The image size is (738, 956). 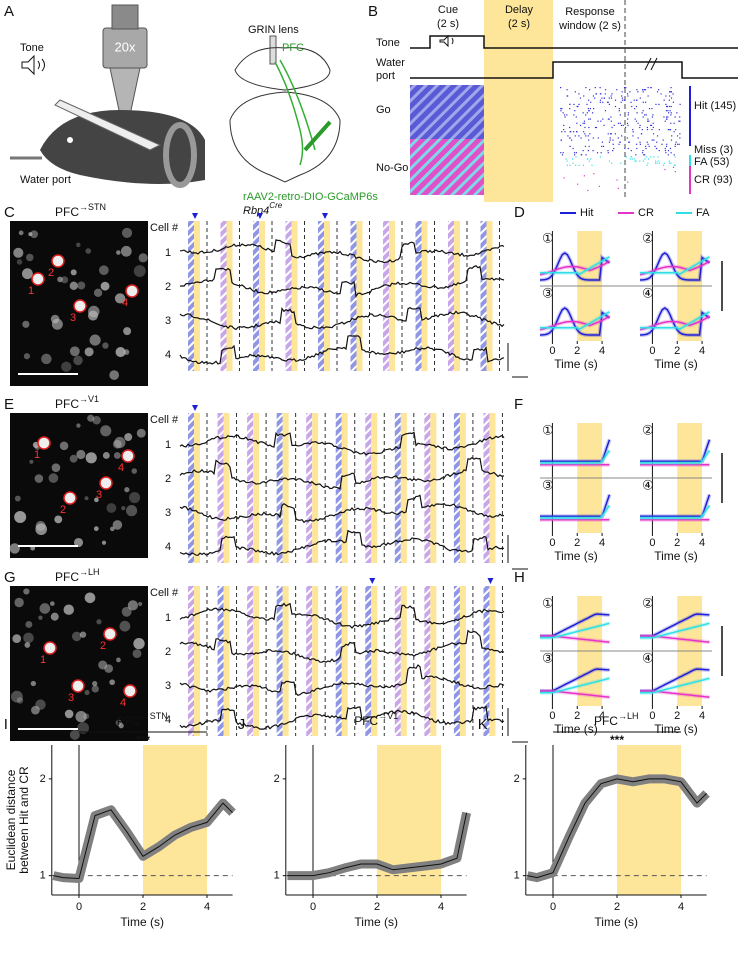 I want to click on wheel, so click(x=180, y=155).